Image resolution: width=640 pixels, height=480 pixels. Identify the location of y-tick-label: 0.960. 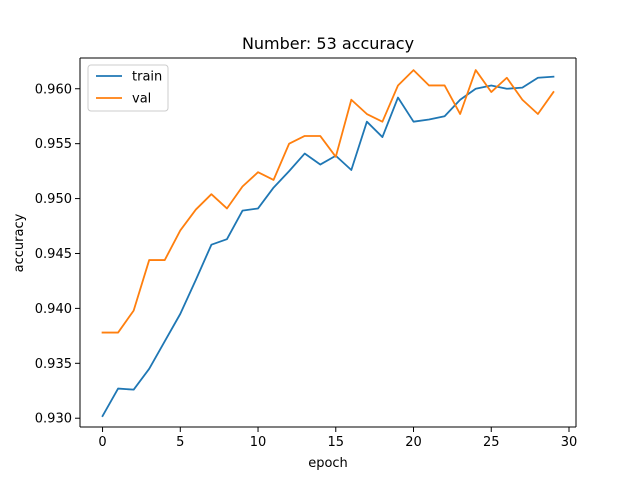
(53, 89).